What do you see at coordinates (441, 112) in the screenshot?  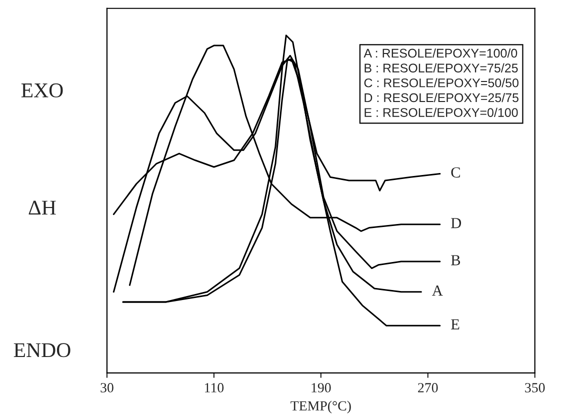 I see `annotation: E : RESOLE/EPOXY=0/100` at bounding box center [441, 112].